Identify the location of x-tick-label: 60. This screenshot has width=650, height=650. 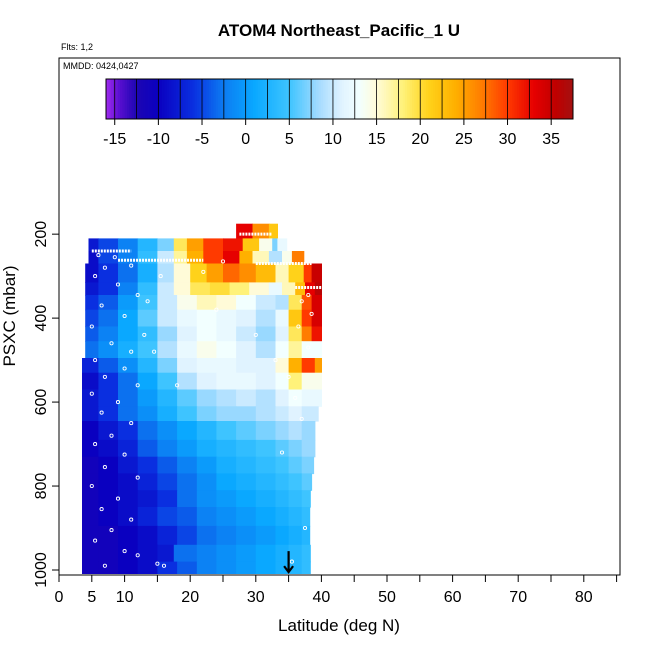
(453, 597).